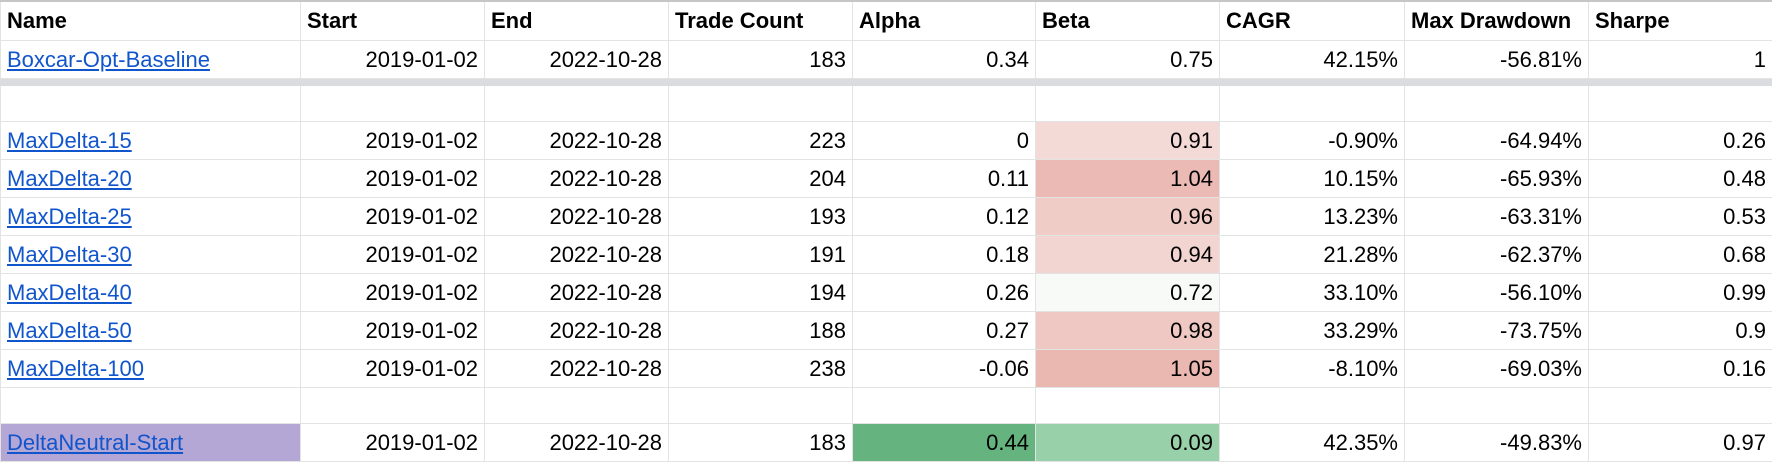 This screenshot has width=1772, height=466. I want to click on value-cell: -64.94%, so click(1496, 140).